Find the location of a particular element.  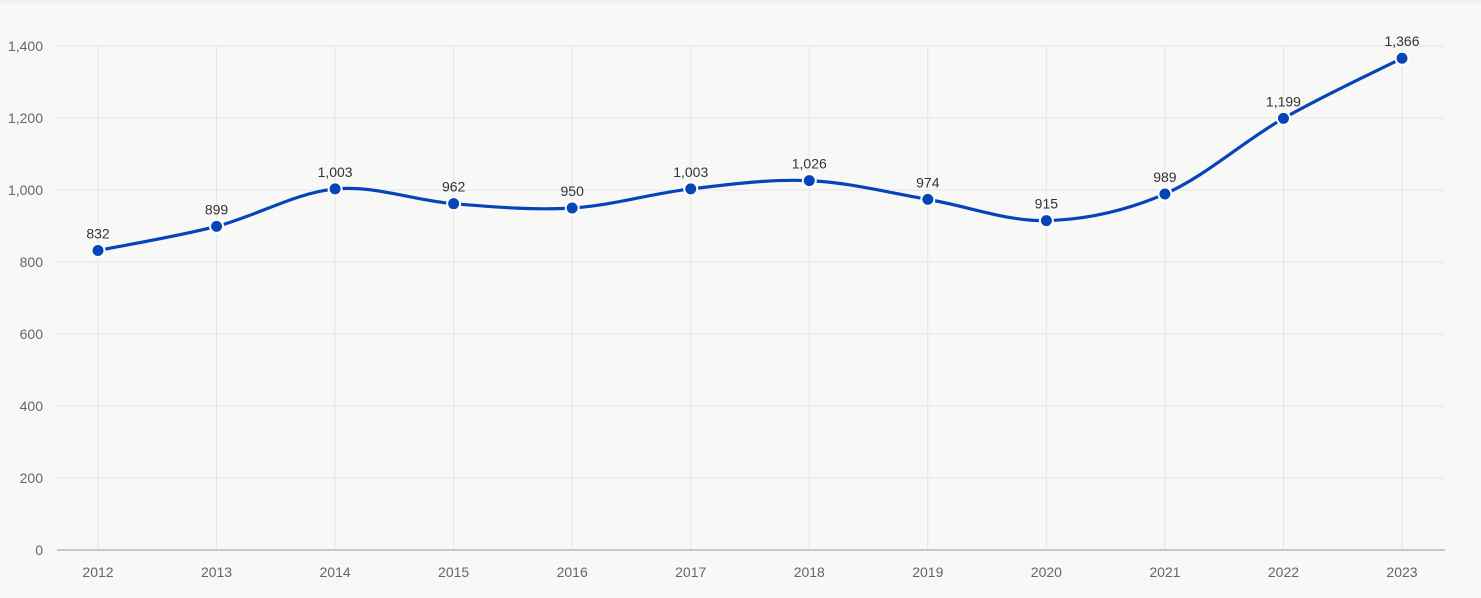

y-tick-label: 400 is located at coordinates (32, 406).